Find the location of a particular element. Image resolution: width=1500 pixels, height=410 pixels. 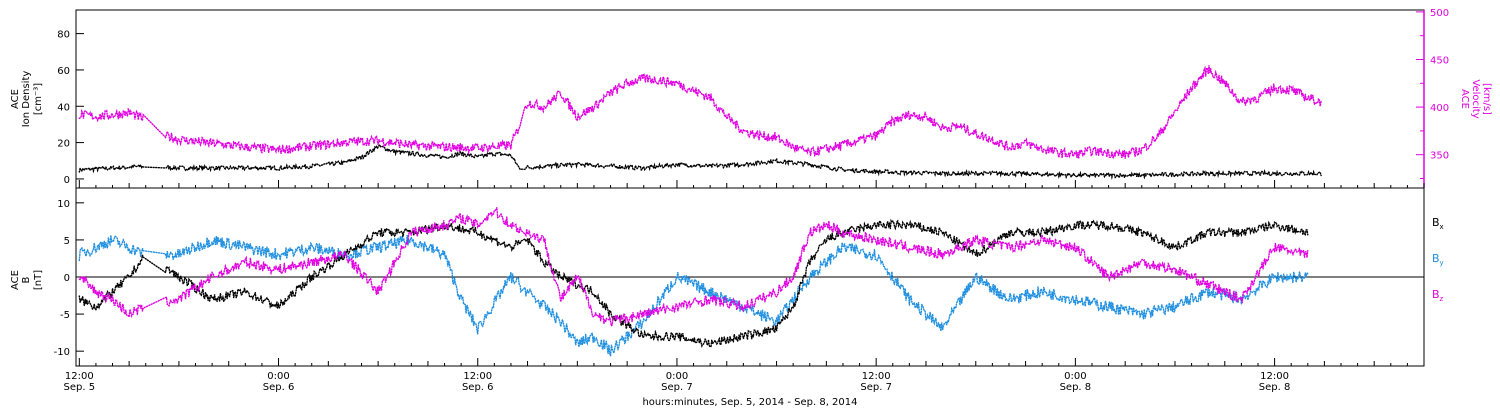

left-tick-label: 0 is located at coordinates (67, 180).